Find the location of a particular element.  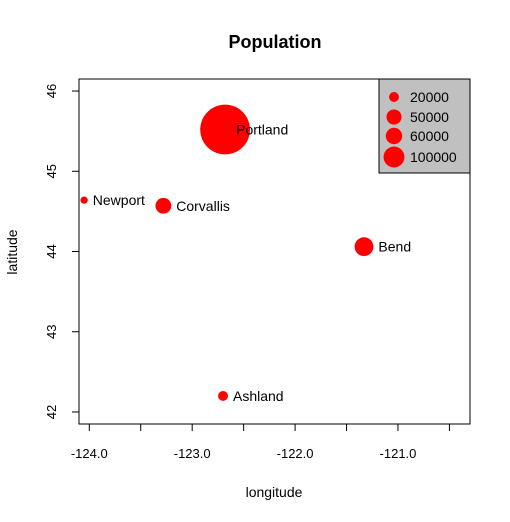

point-label-portland: Portland is located at coordinates (262, 130).